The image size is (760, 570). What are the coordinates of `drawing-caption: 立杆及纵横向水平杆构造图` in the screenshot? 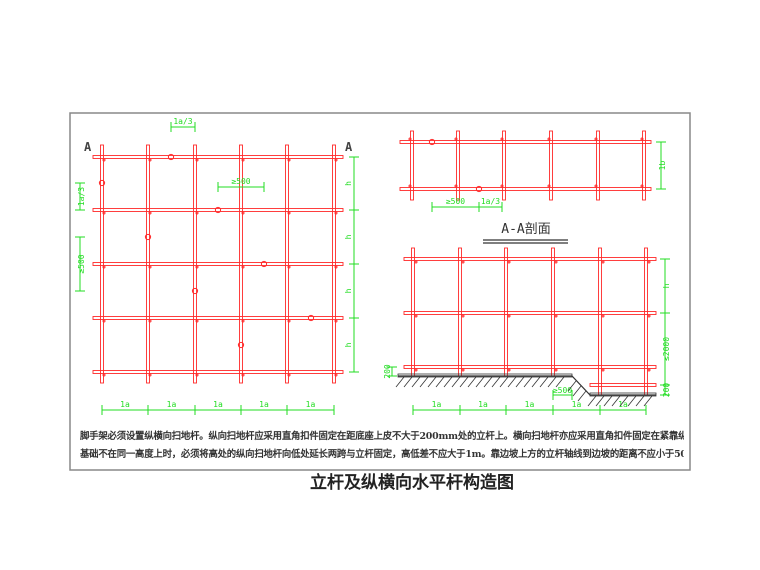 It's located at (412, 483).